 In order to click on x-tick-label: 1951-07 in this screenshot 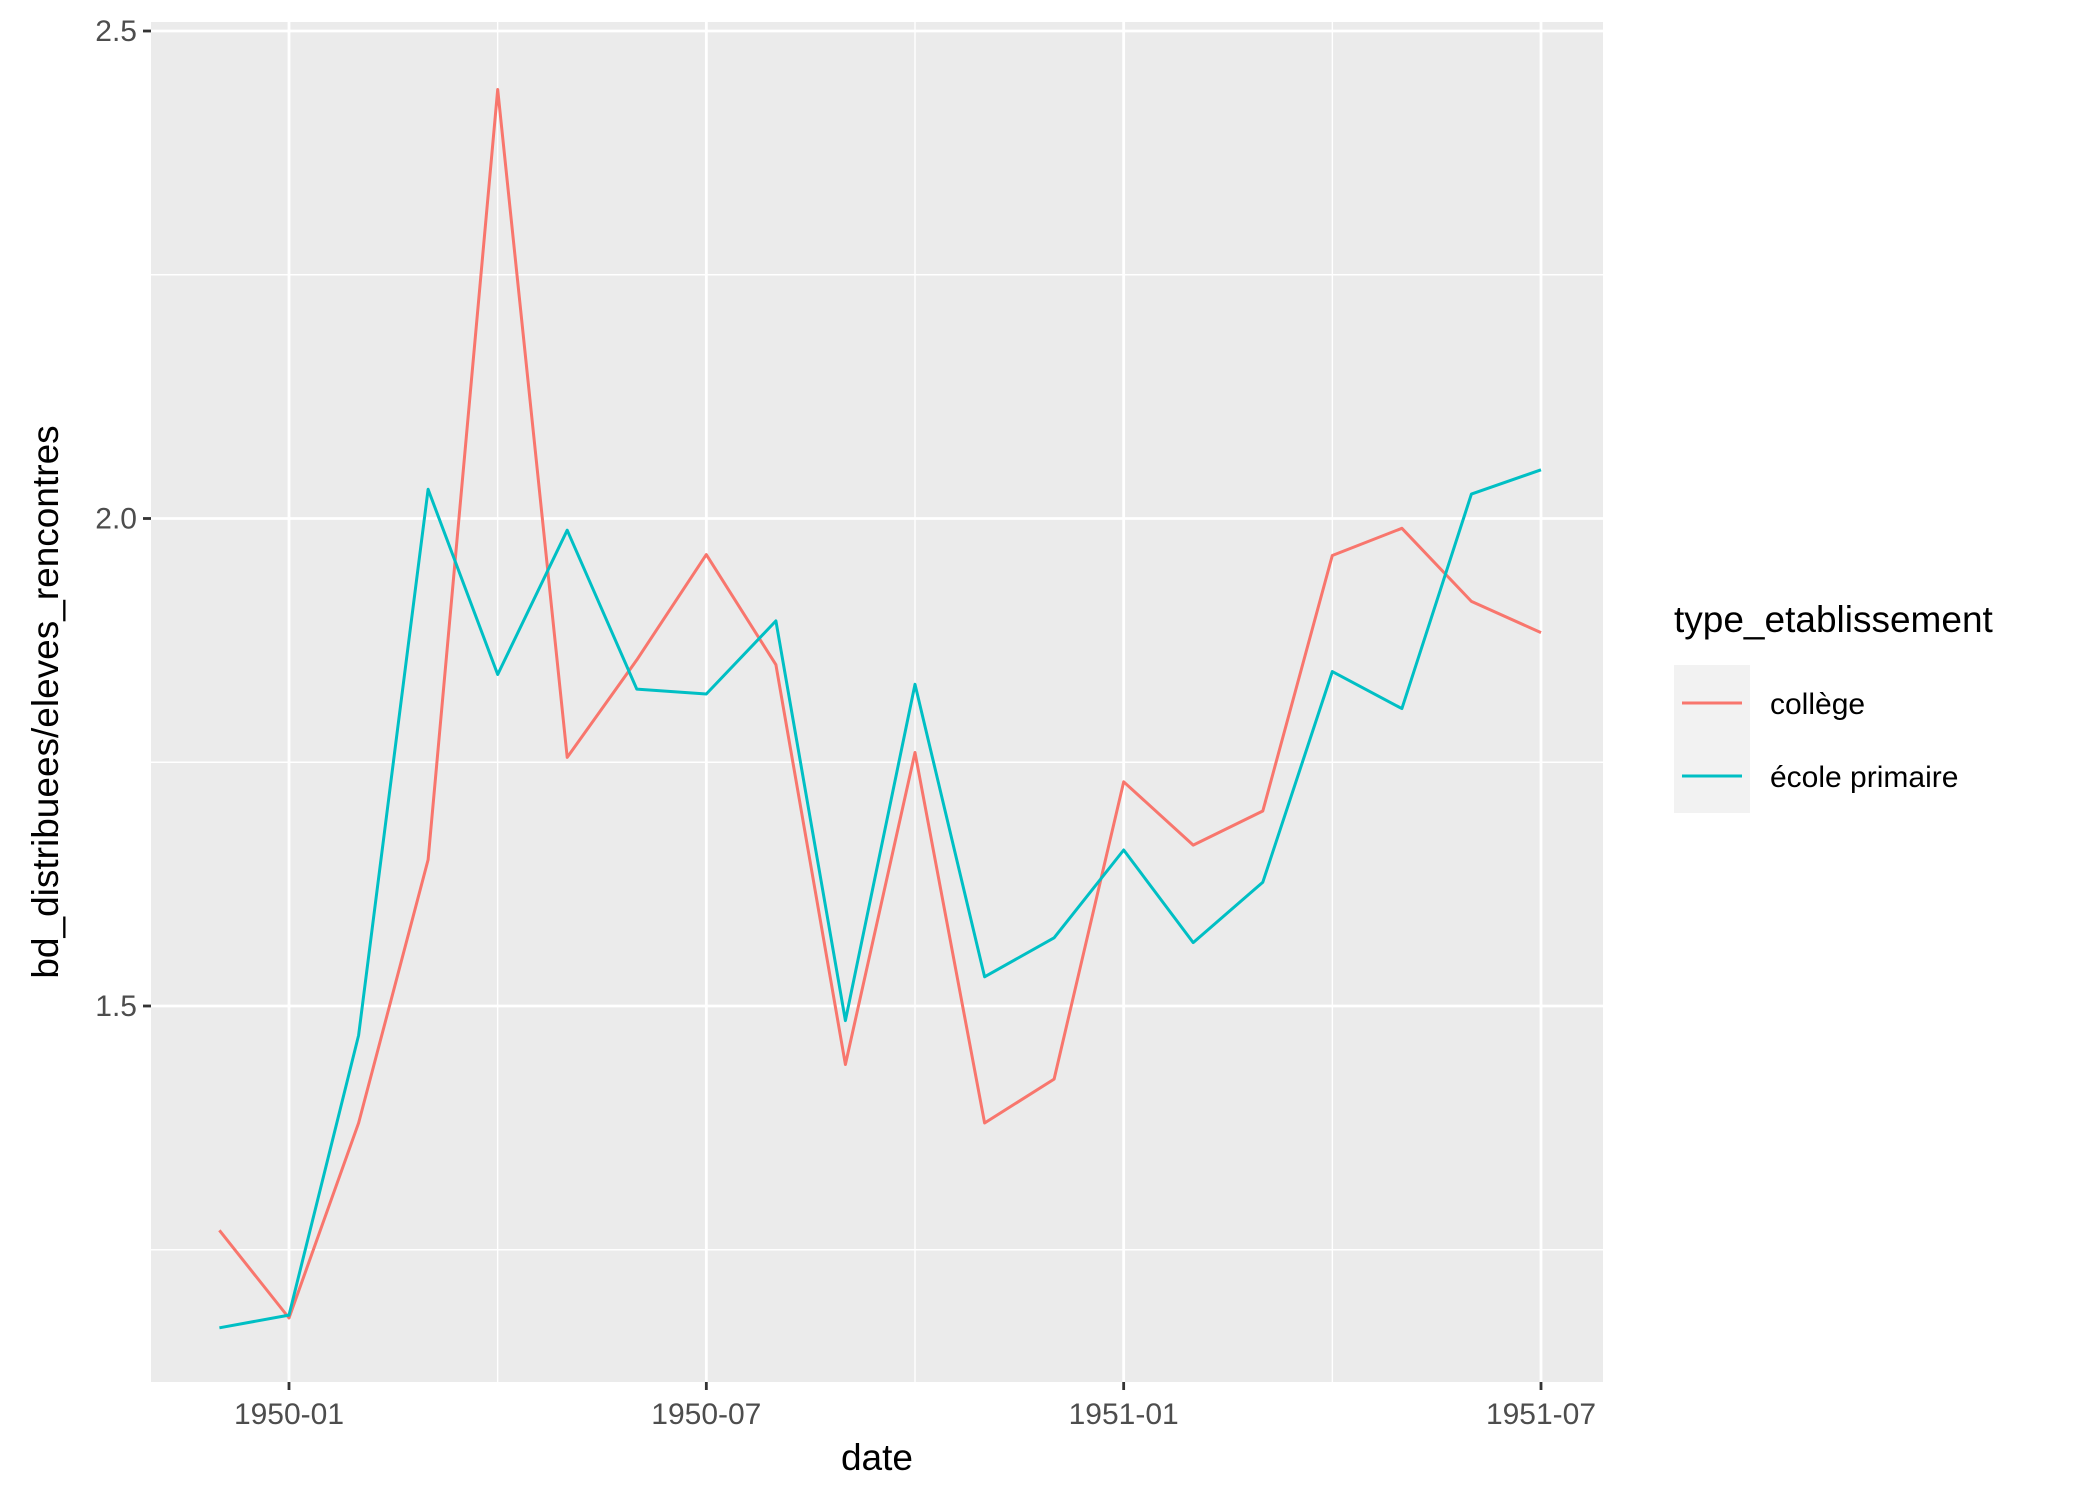, I will do `click(1541, 1414)`.